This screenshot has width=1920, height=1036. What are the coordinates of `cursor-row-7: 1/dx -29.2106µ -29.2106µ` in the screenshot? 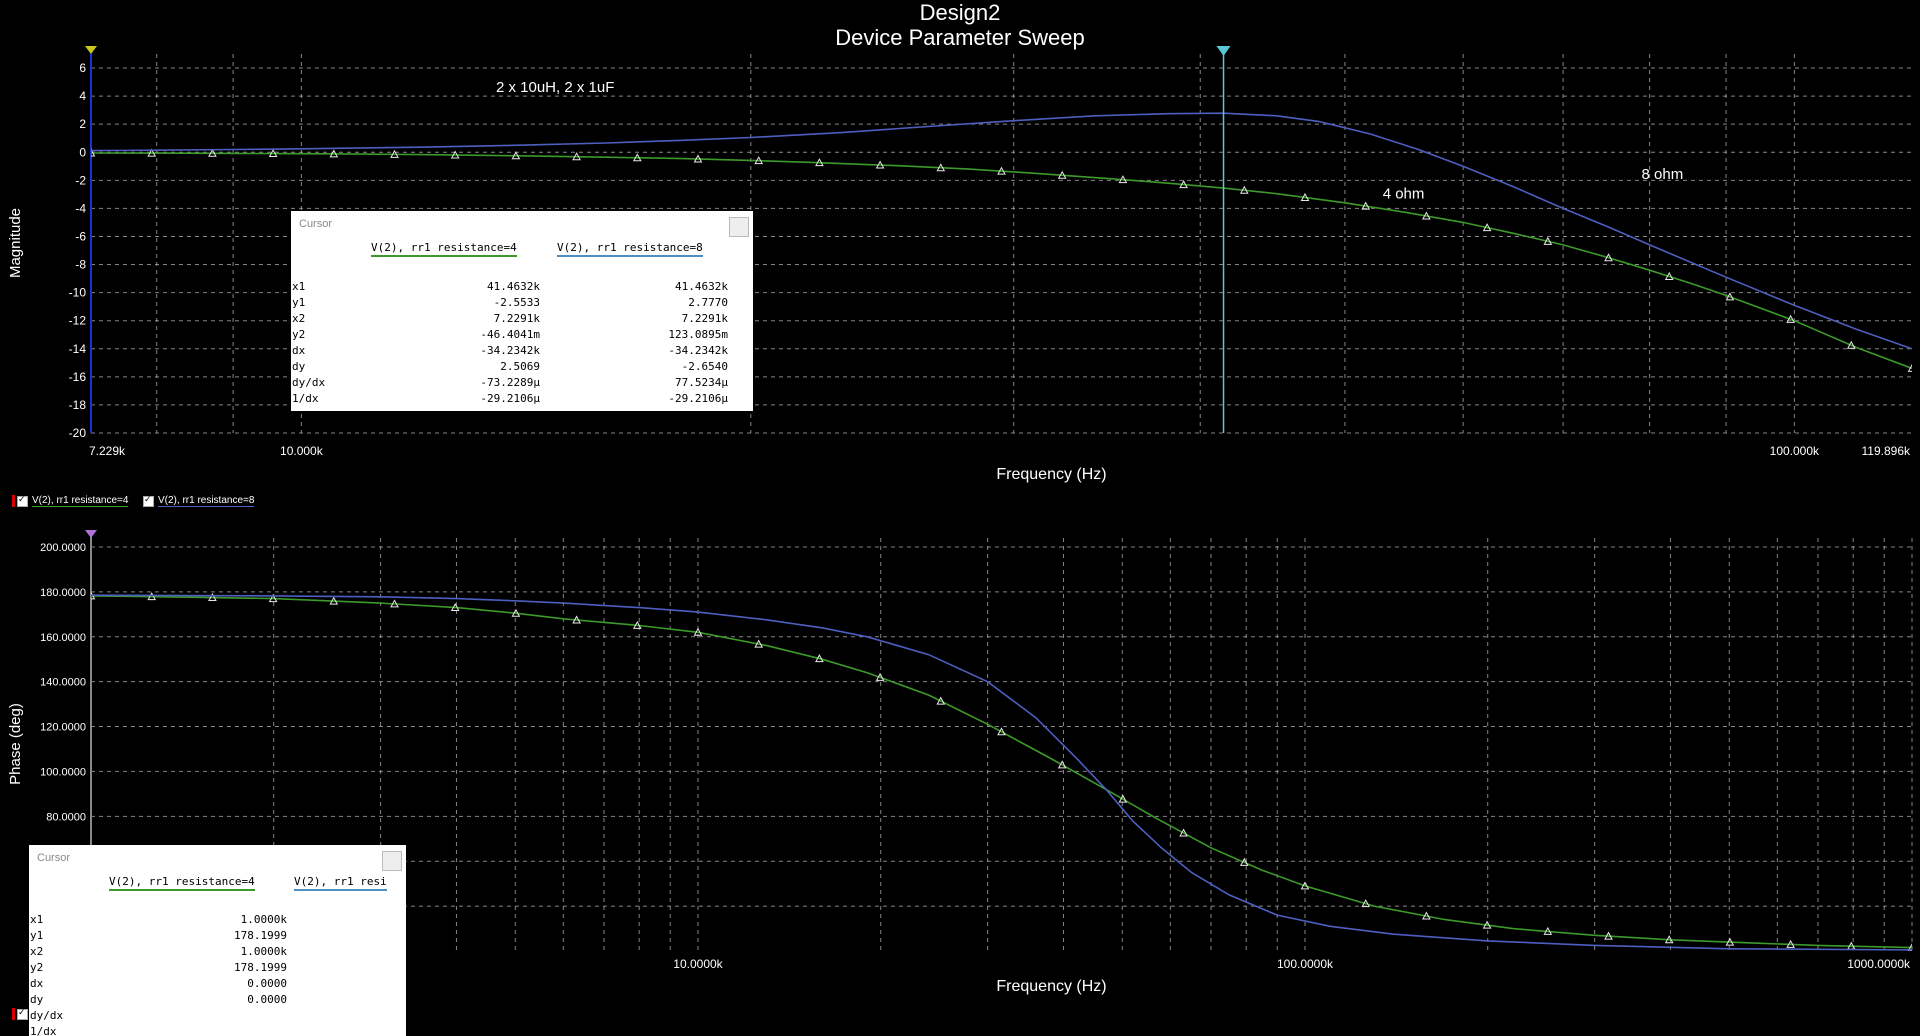 It's located at (522, 399).